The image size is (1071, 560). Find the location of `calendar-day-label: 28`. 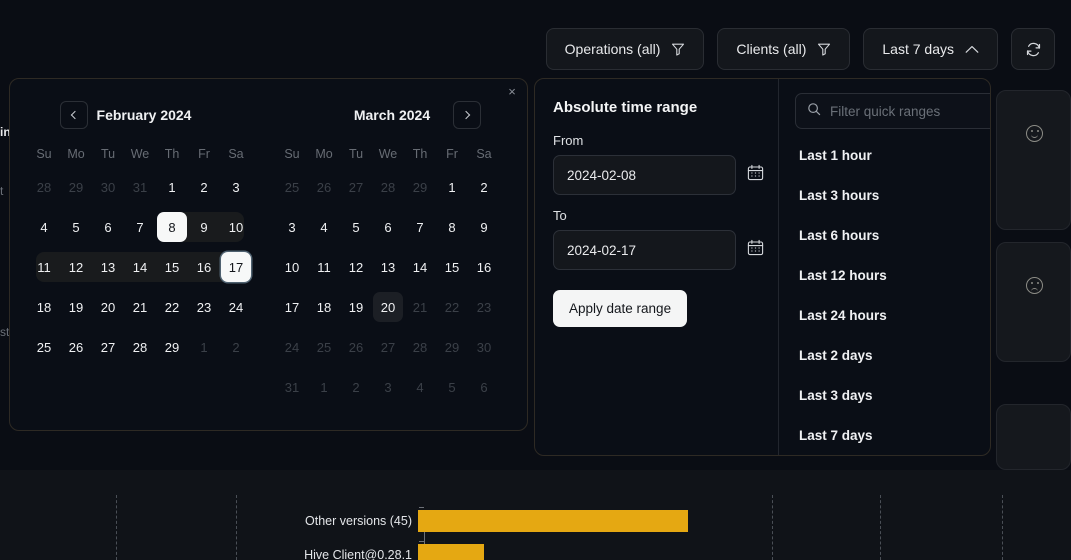

calendar-day-label: 28 is located at coordinates (44, 187).